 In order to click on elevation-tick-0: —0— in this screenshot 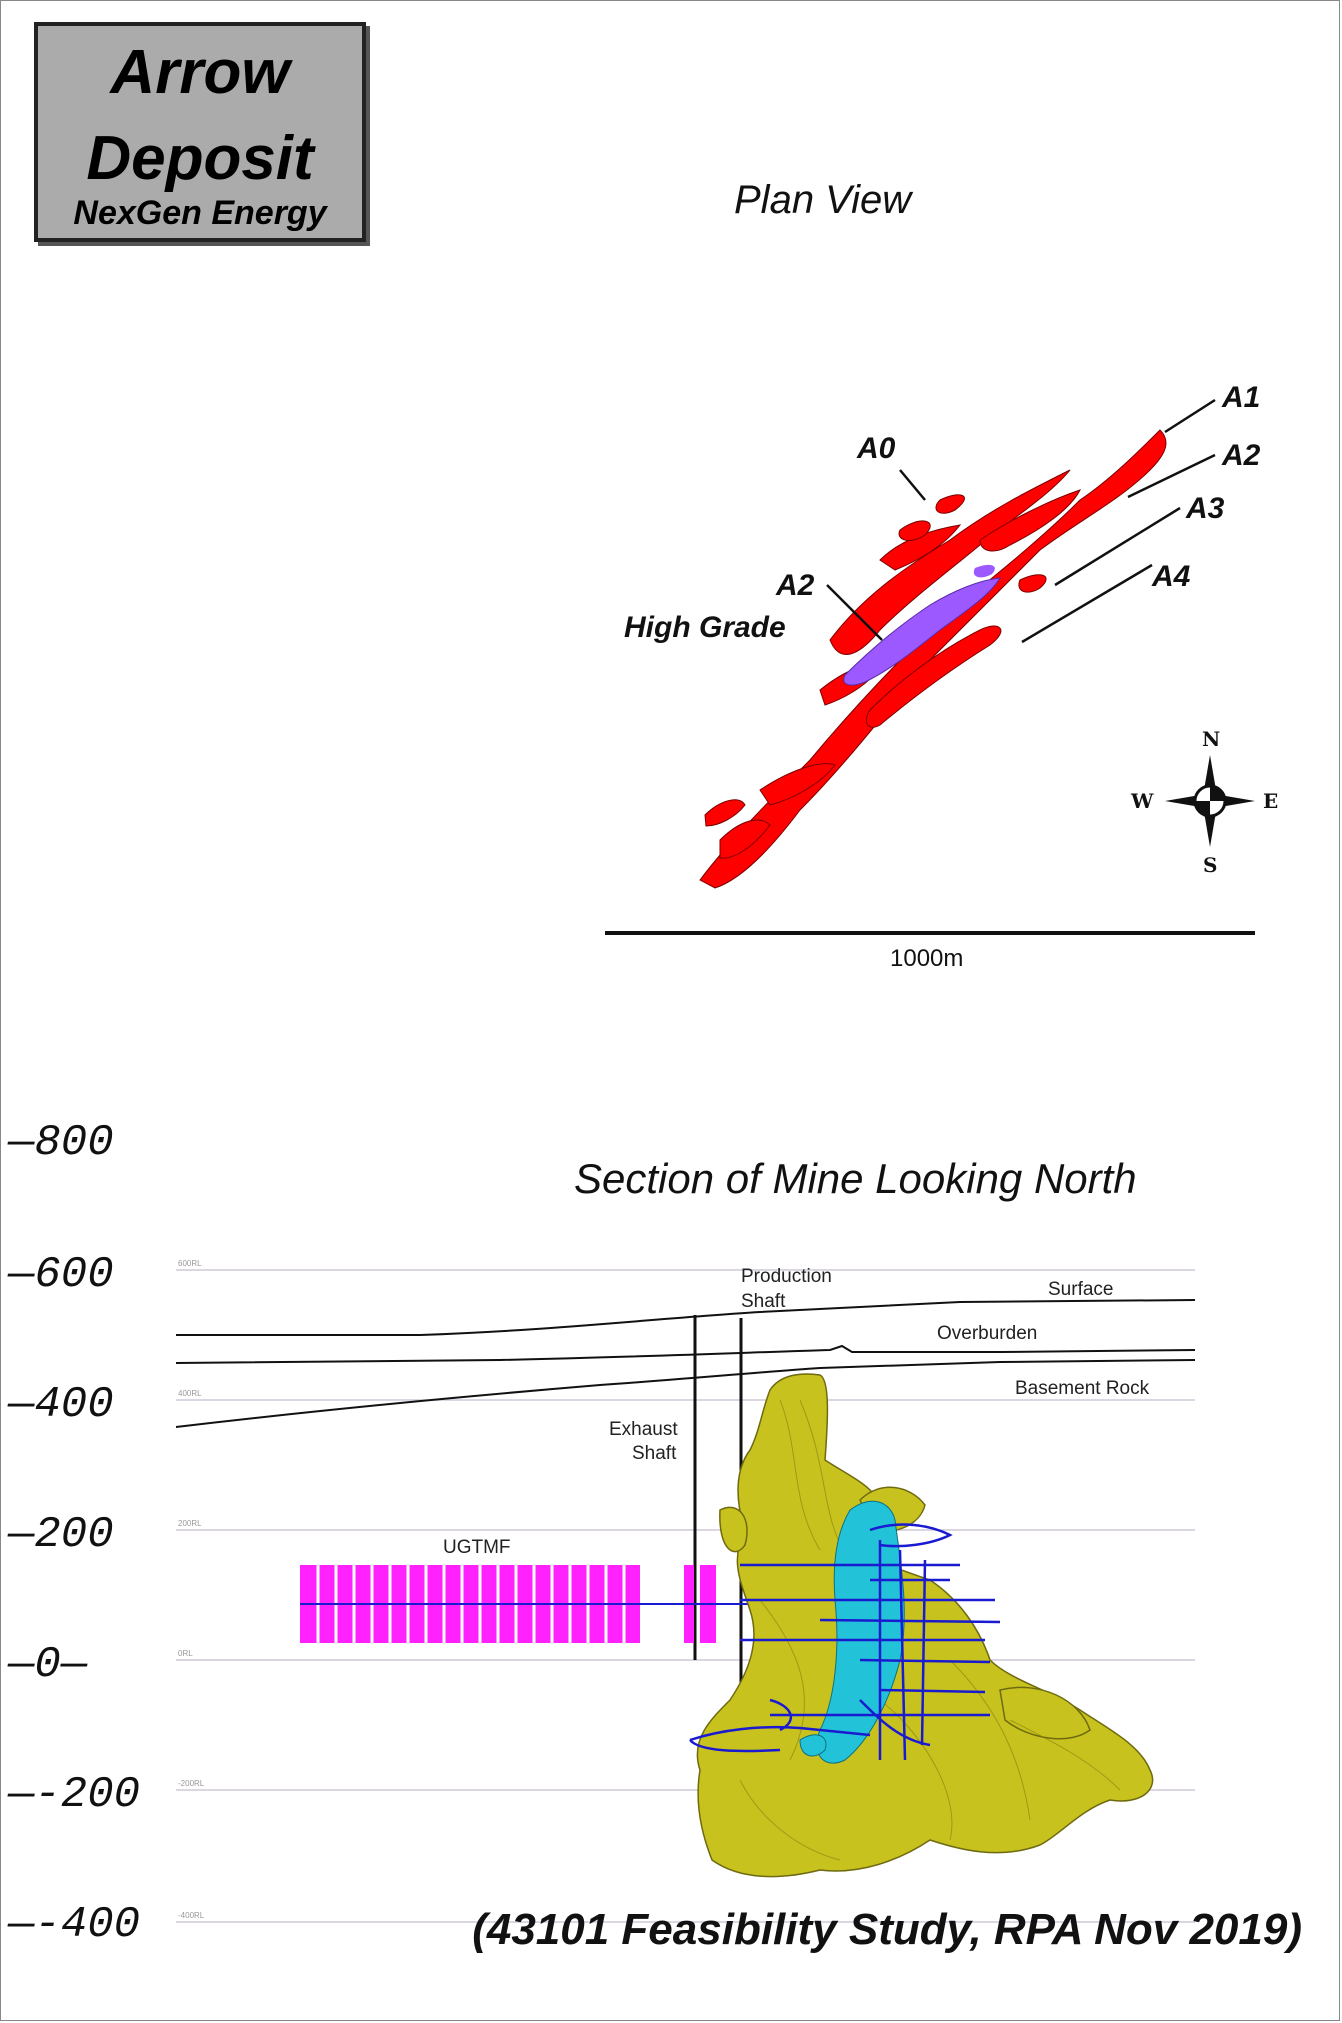, I will do `click(48, 1665)`.